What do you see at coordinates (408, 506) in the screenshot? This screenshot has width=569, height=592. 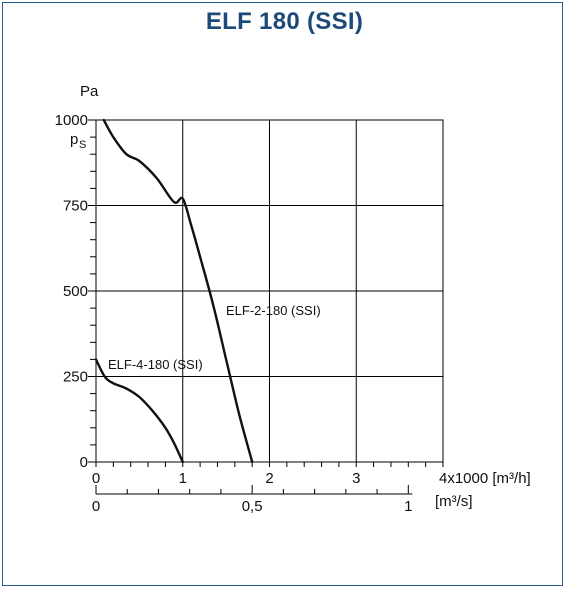 I see `x2-tick-label: 1` at bounding box center [408, 506].